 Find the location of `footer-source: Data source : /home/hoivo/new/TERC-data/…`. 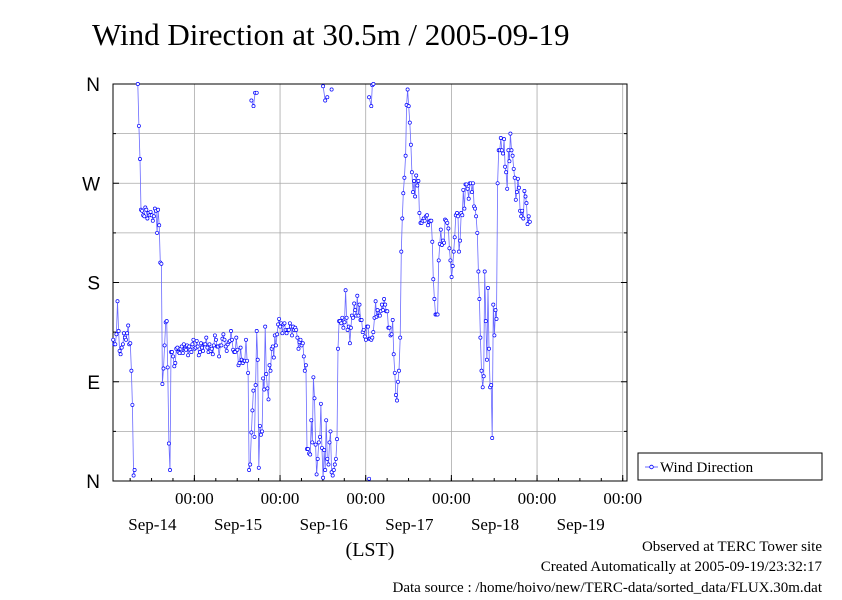

footer-source: Data source : /home/hoivo/new/TERC-data/… is located at coordinates (608, 587).